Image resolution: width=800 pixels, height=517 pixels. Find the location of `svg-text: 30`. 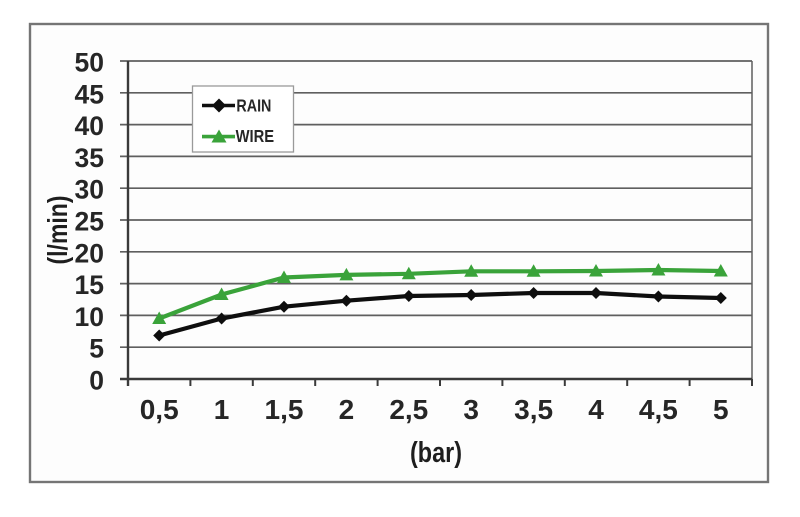

svg-text: 30 is located at coordinates (89, 190).